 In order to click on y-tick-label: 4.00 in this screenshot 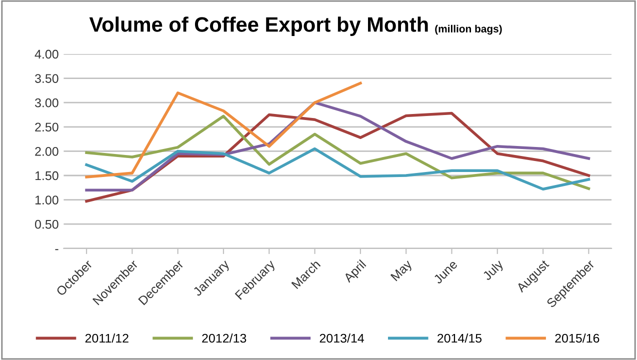, I will do `click(46, 54)`.